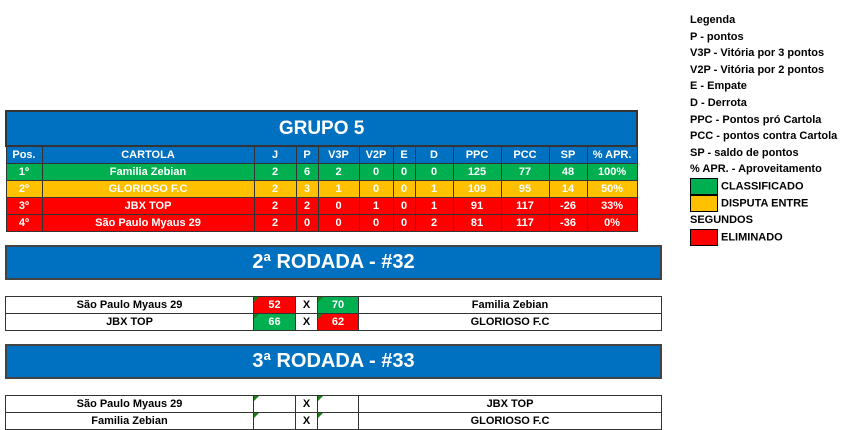 The image size is (868, 430). I want to click on header-row: Pos. CARTOLA J P V3P V2P E D PPC PCC SP% APR., so click(321, 154).